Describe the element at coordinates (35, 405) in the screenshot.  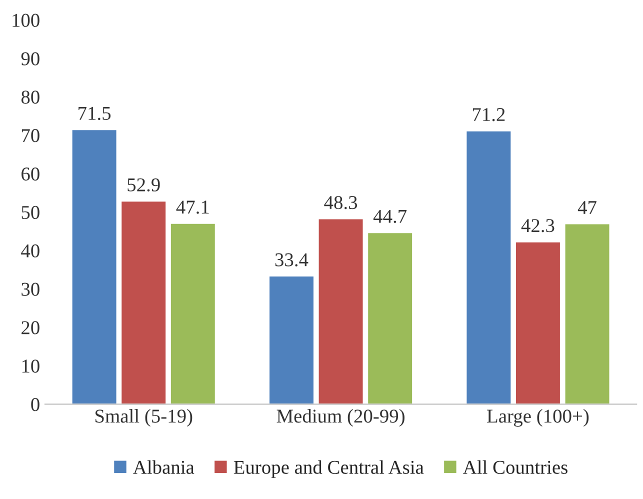
I see `y-tick-label: 0` at that location.